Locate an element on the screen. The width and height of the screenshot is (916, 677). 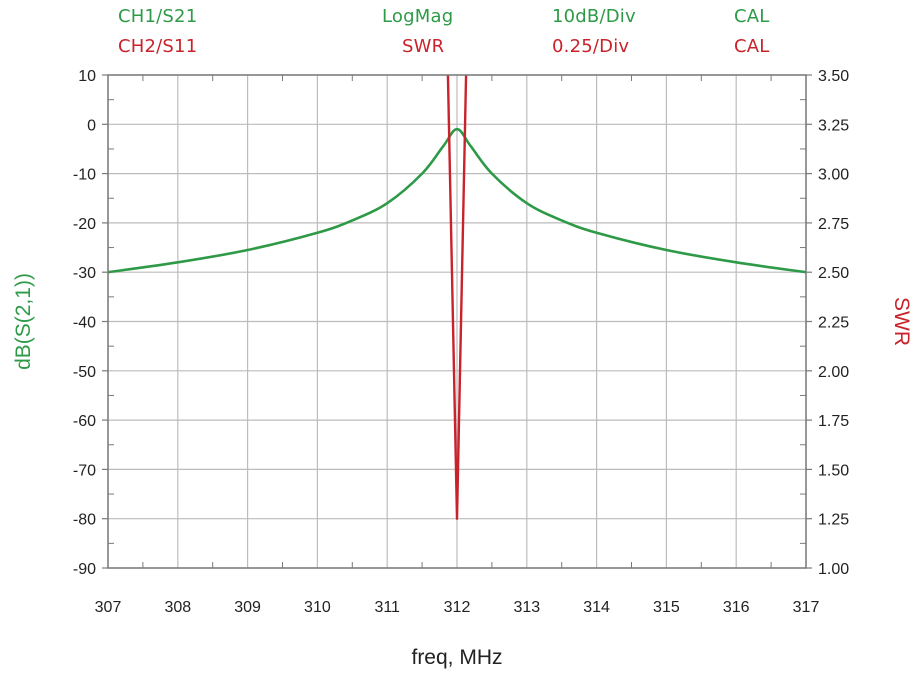
series-line-ch2-s11 is located at coordinates (457, 297).